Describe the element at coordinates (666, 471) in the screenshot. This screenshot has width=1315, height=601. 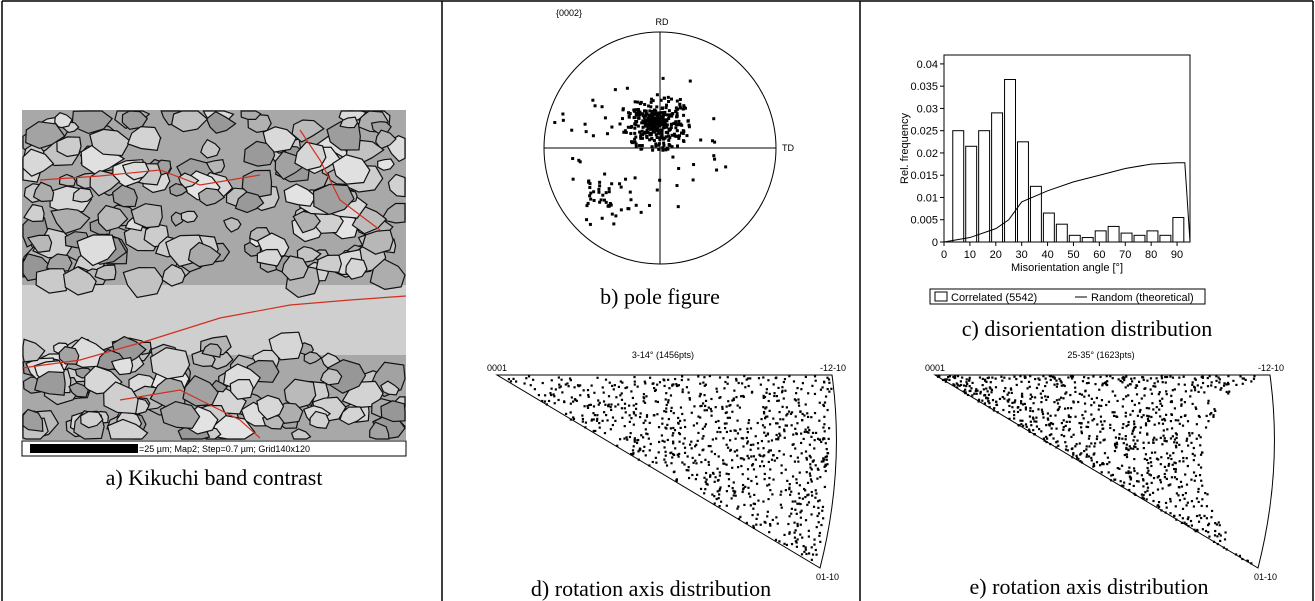
I see `sector` at that location.